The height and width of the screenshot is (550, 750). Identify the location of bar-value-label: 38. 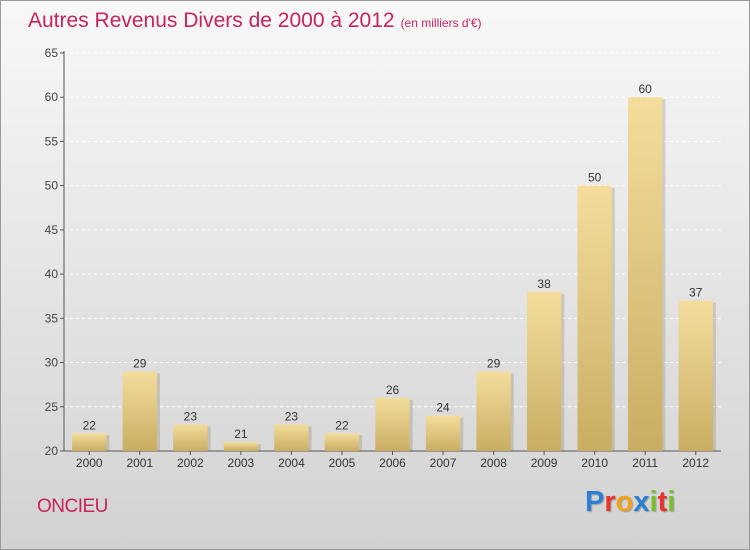
(544, 284).